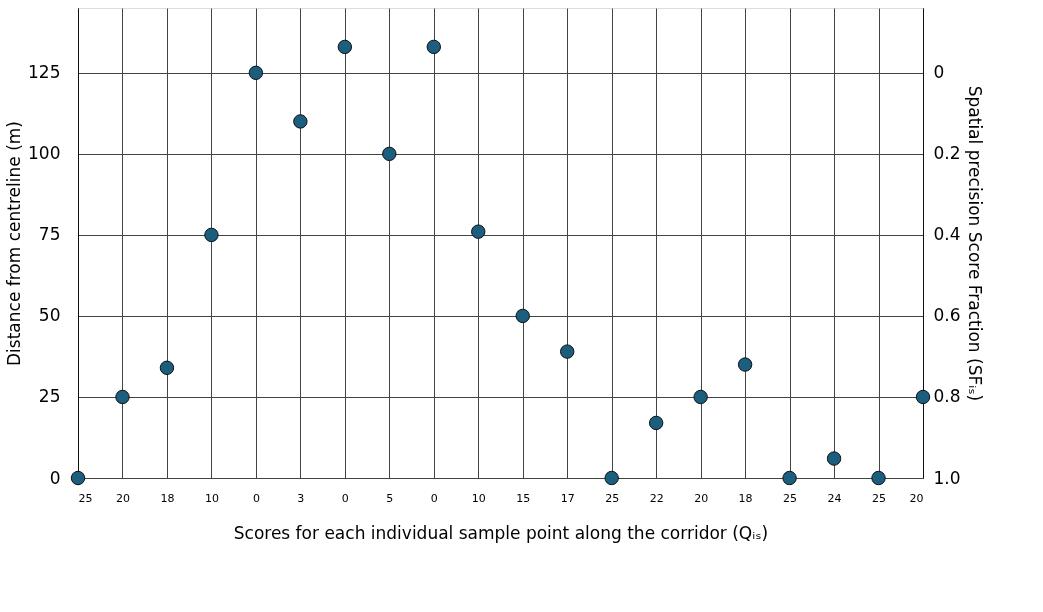 Image resolution: width=1043 pixels, height=612 pixels. I want to click on y2-tick-label: 0, so click(939, 72).